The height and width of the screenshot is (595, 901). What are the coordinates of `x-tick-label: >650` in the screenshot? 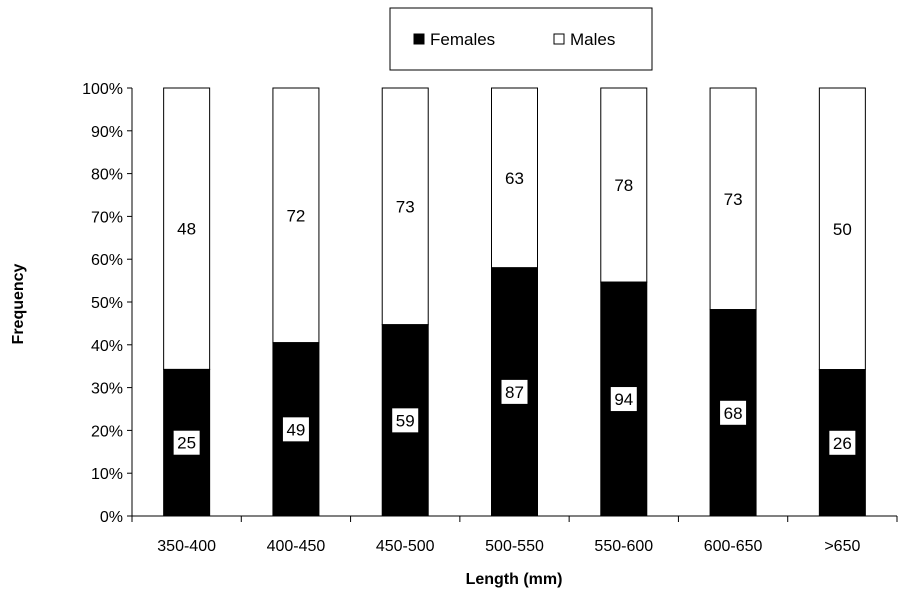 It's located at (842, 546).